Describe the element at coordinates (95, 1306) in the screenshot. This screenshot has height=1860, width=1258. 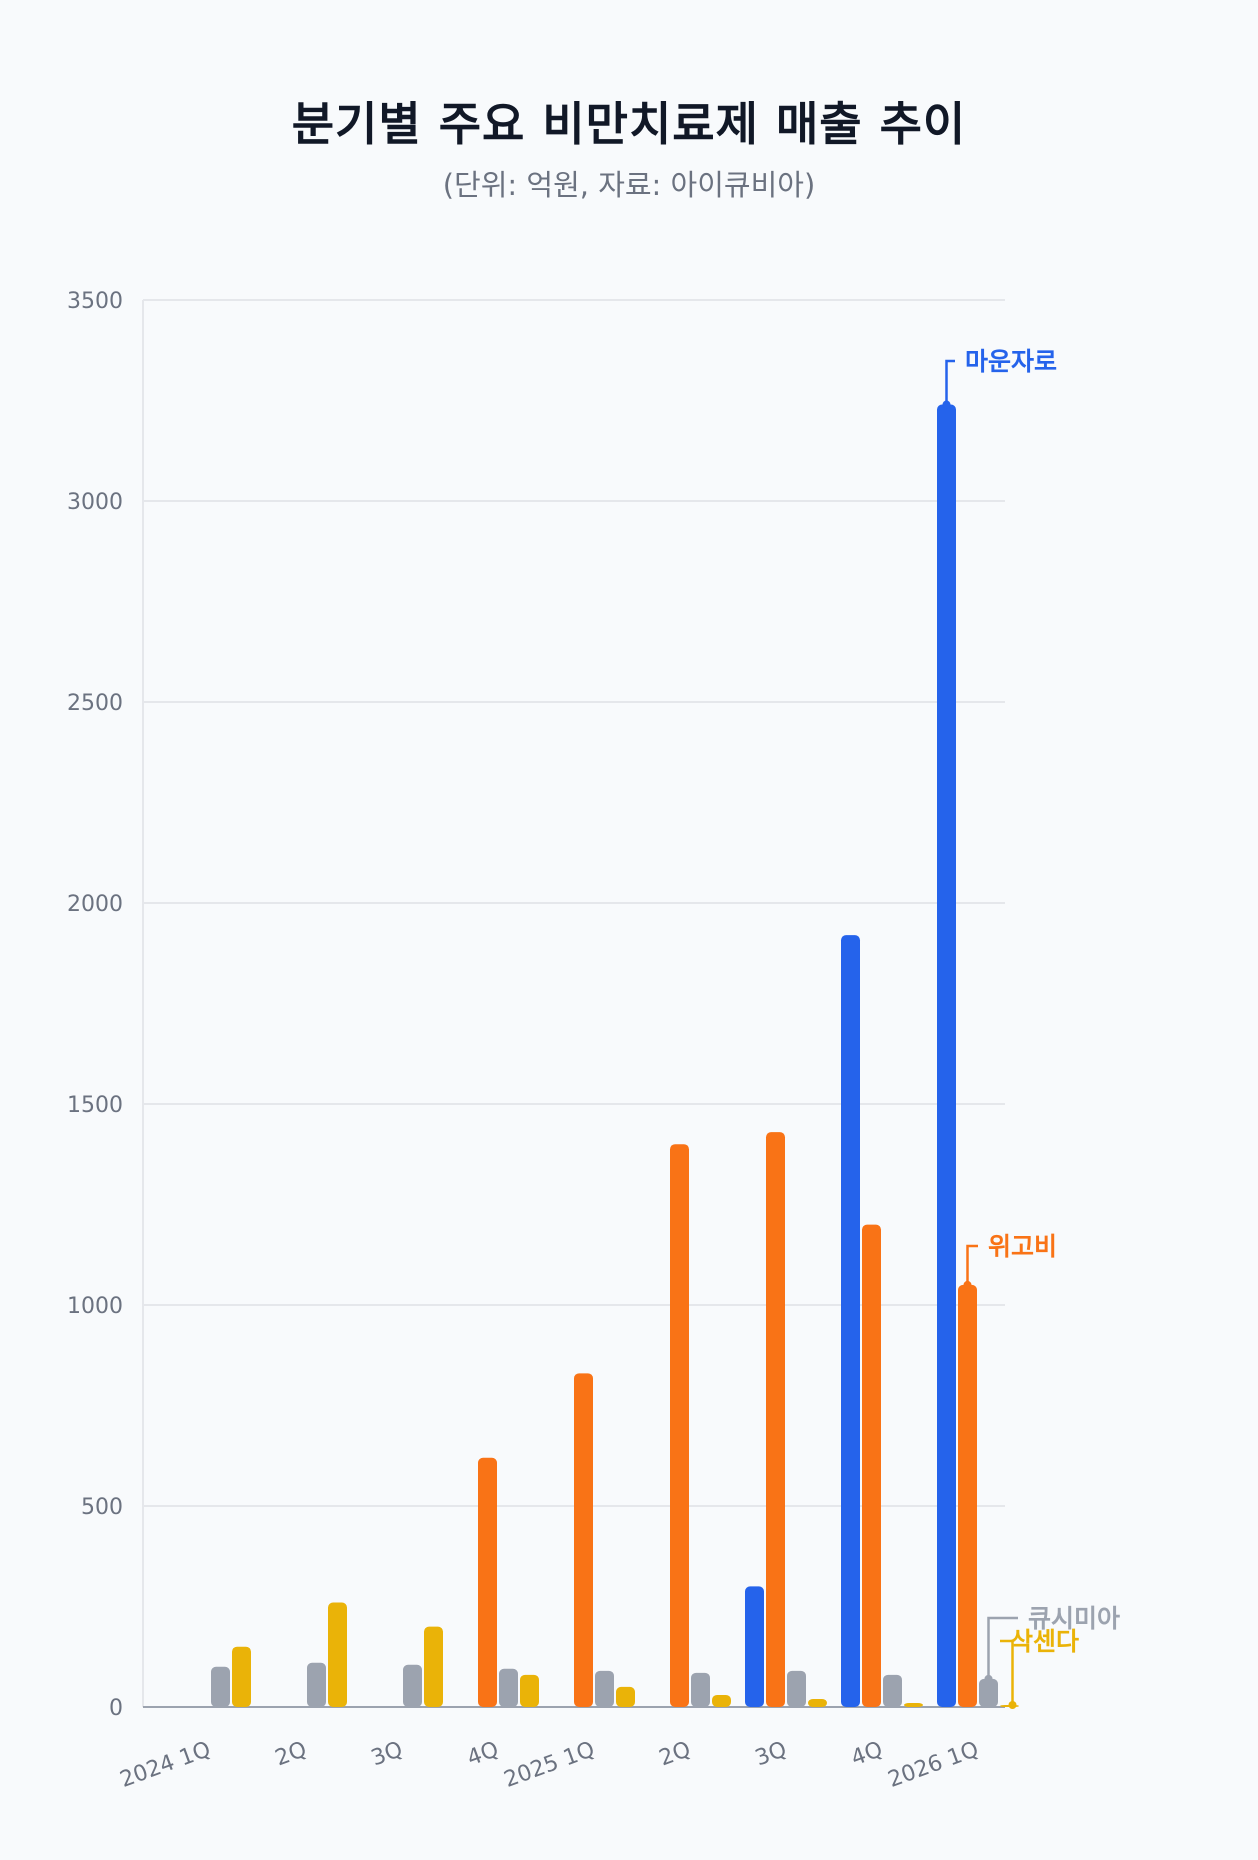
I see `y-tick-label: 1000` at that location.